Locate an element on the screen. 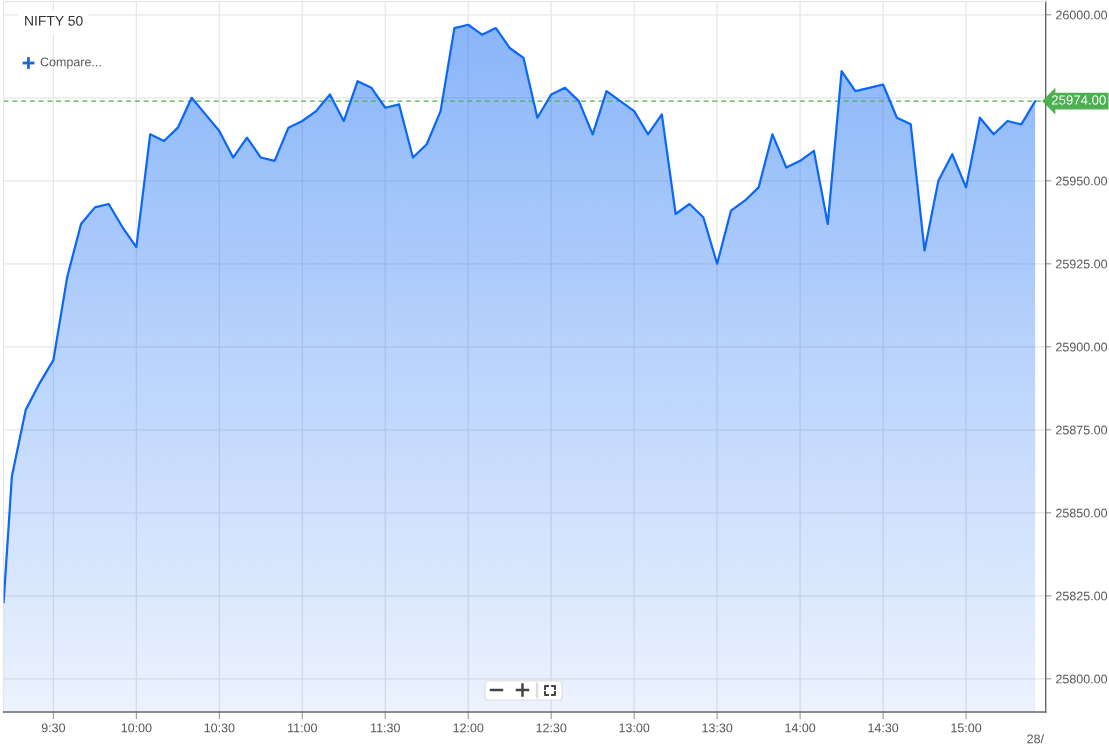 The height and width of the screenshot is (750, 1109). x-tick-label: 13:30 is located at coordinates (717, 728).